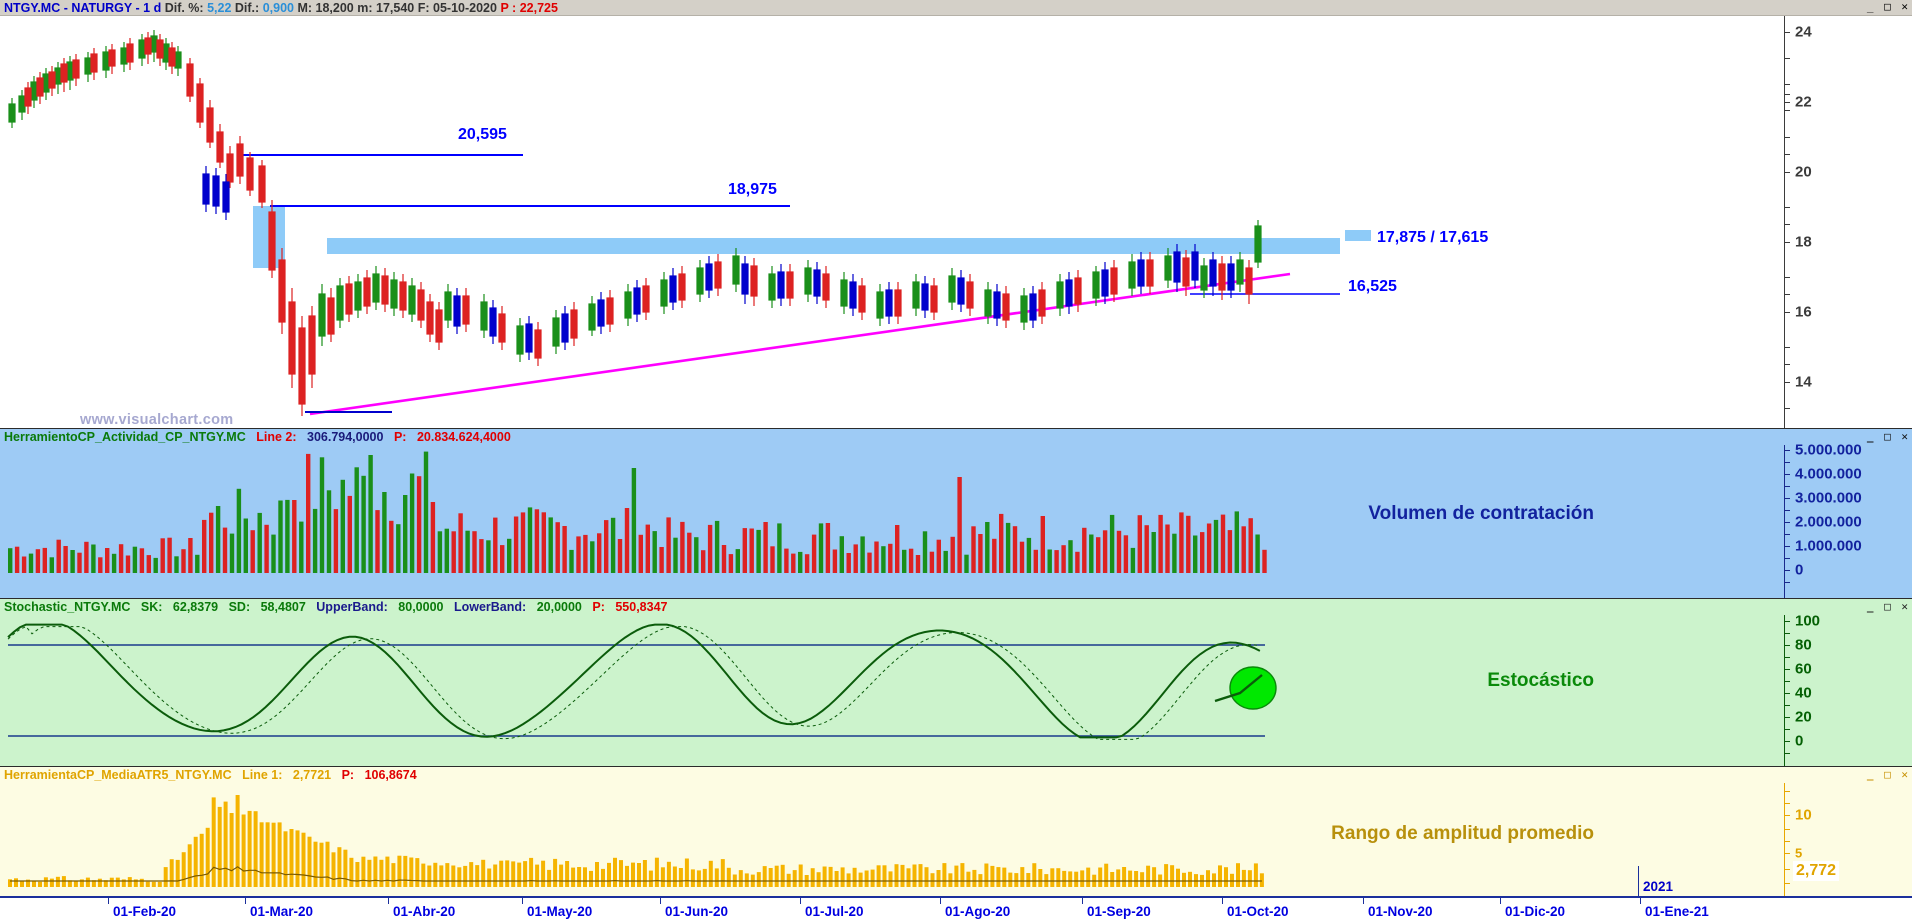  I want to click on volume-close-icon: ✕, so click(1905, 436).